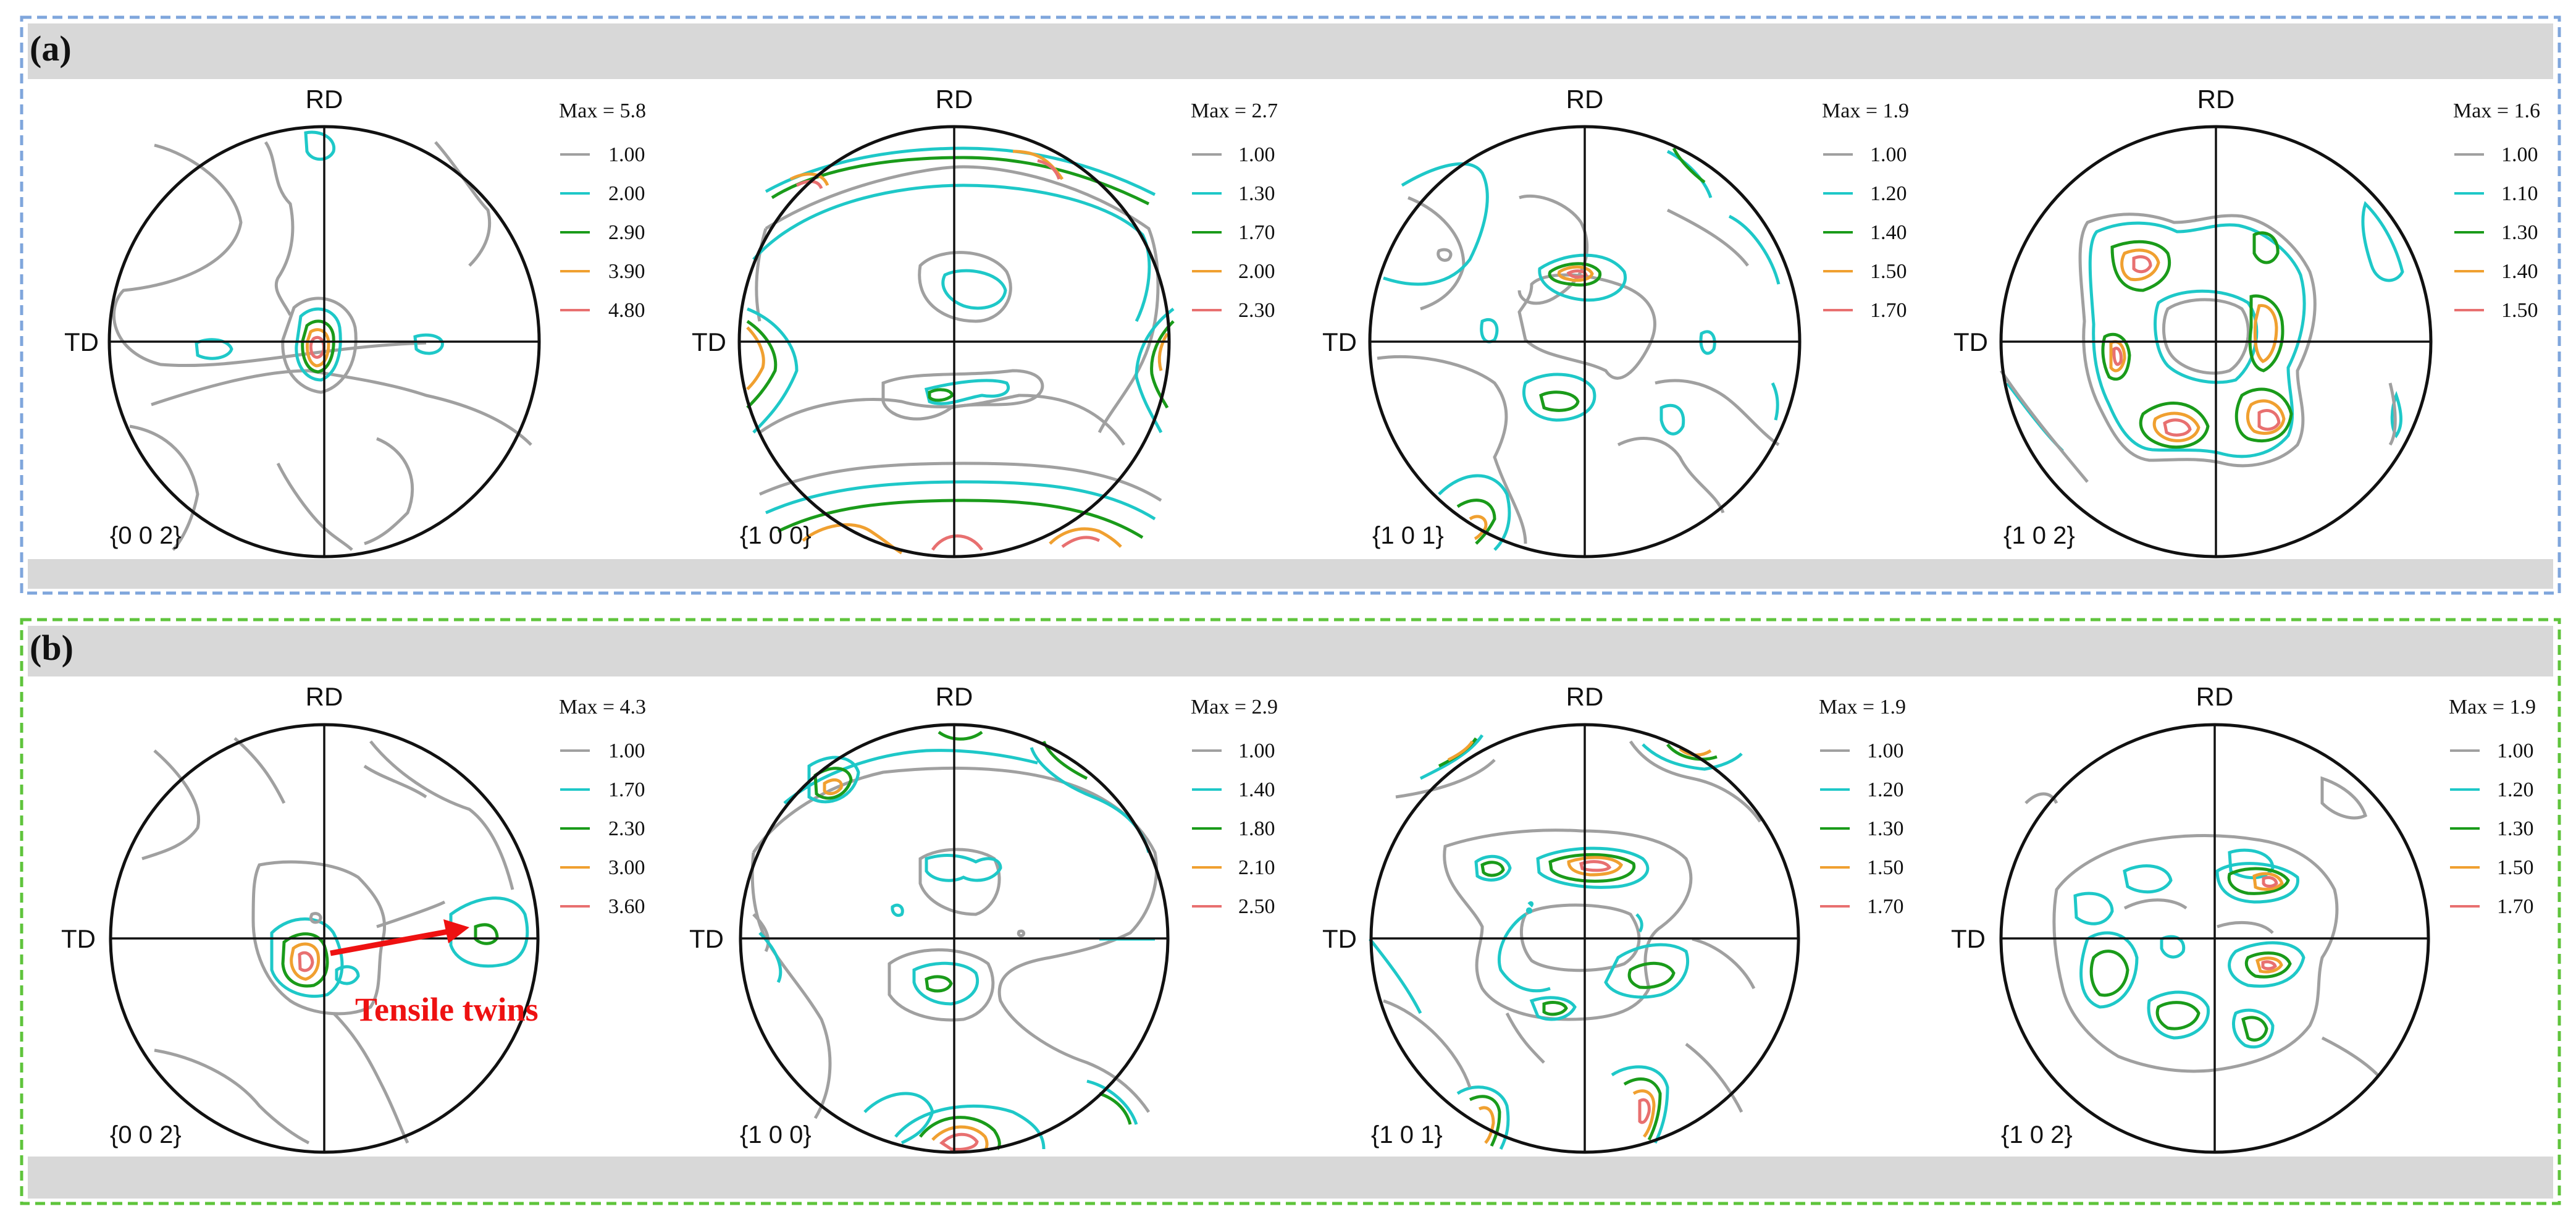 This screenshot has width=2576, height=1222. What do you see at coordinates (602, 111) in the screenshot?
I see `max-label: Max = 5.8` at bounding box center [602, 111].